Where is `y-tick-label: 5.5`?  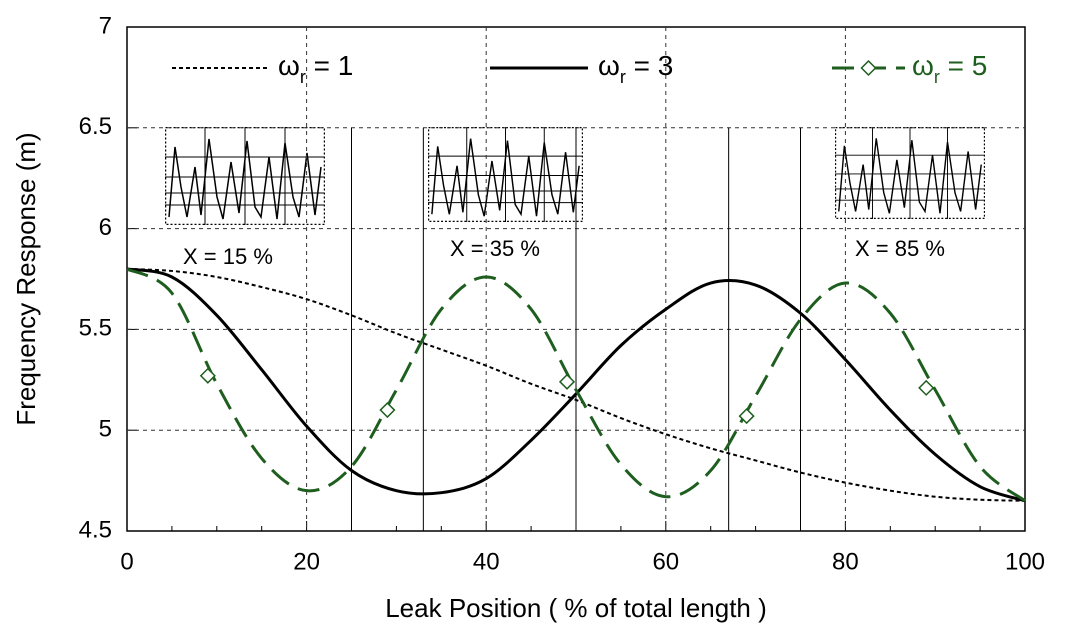 y-tick-label: 5.5 is located at coordinates (95, 328).